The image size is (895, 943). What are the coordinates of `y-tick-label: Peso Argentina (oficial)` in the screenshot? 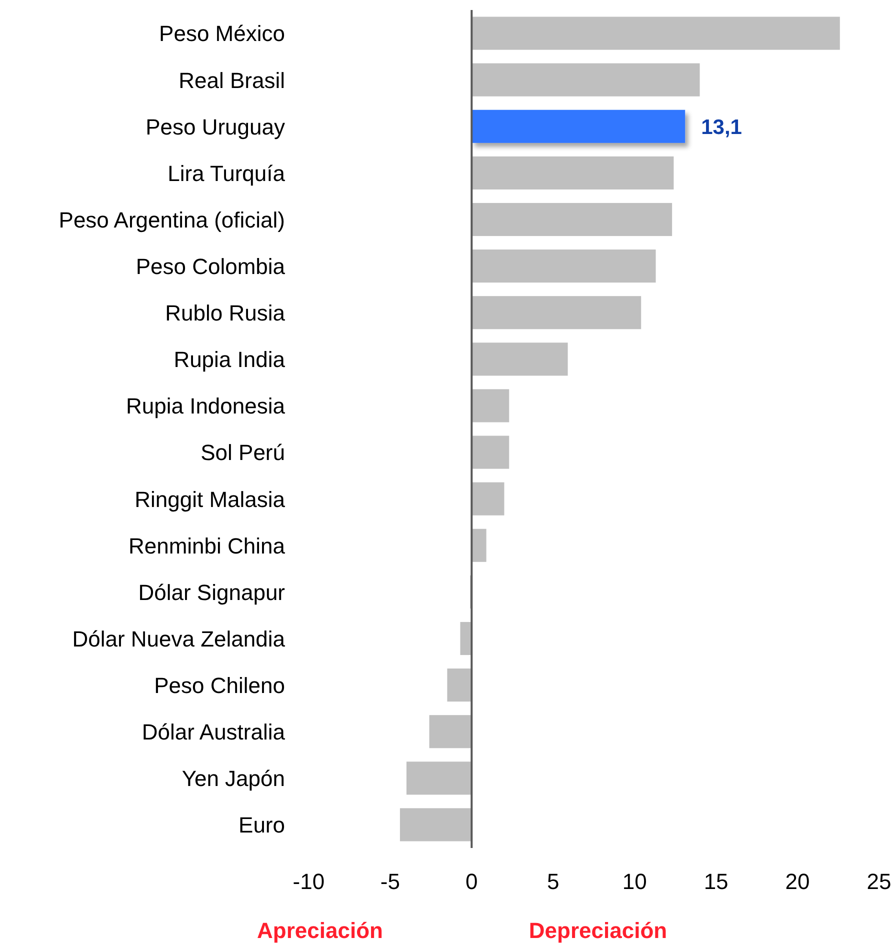 It's located at (171, 219).